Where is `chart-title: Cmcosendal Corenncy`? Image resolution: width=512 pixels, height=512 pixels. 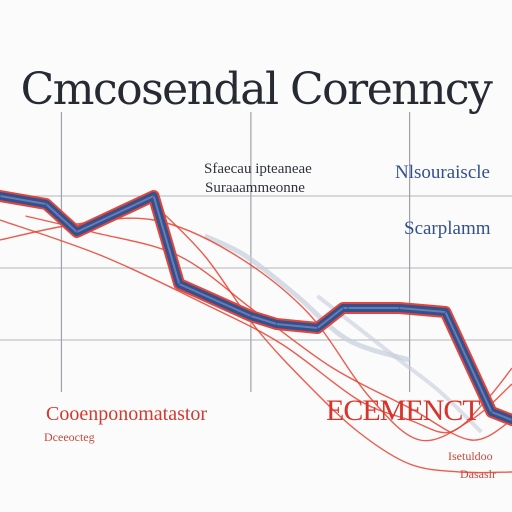
chart-title: Cmcosendal Corenncy is located at coordinates (257, 89).